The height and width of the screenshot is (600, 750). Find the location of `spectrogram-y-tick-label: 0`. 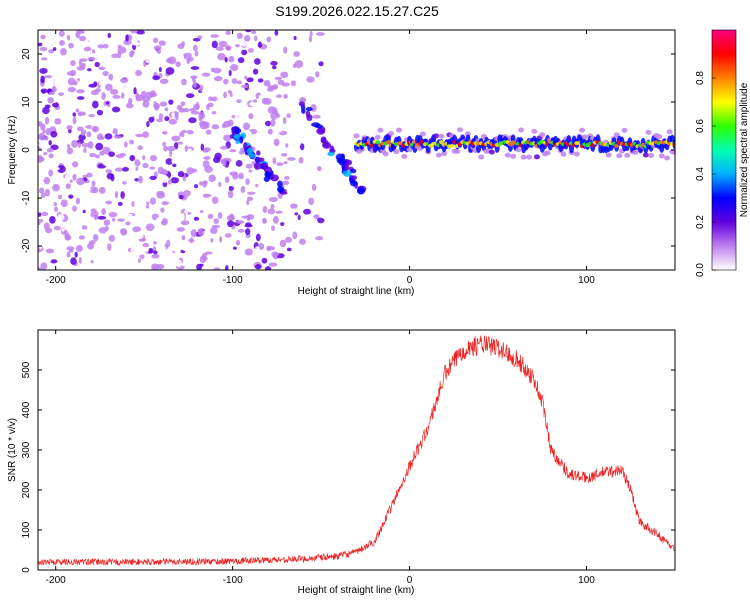

spectrogram-y-tick-label: 0 is located at coordinates (26, 150).